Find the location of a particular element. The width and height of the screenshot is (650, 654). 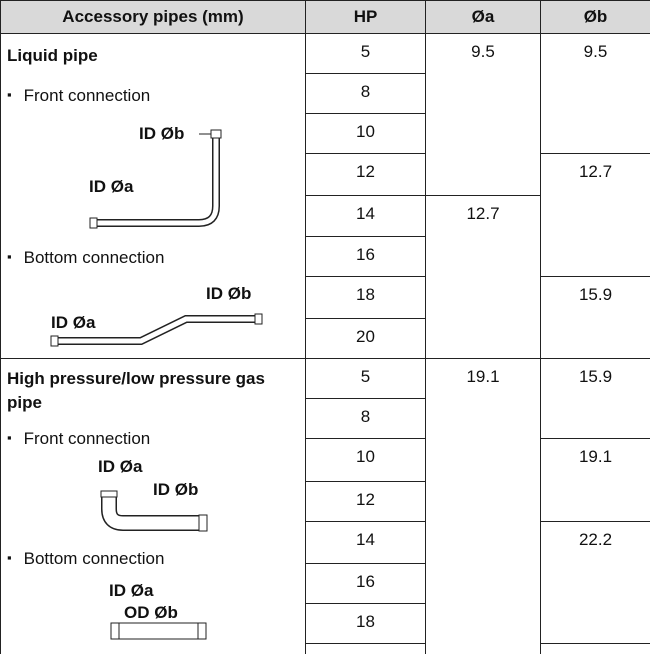

diameter-b-cell: 19.1 is located at coordinates (595, 480).